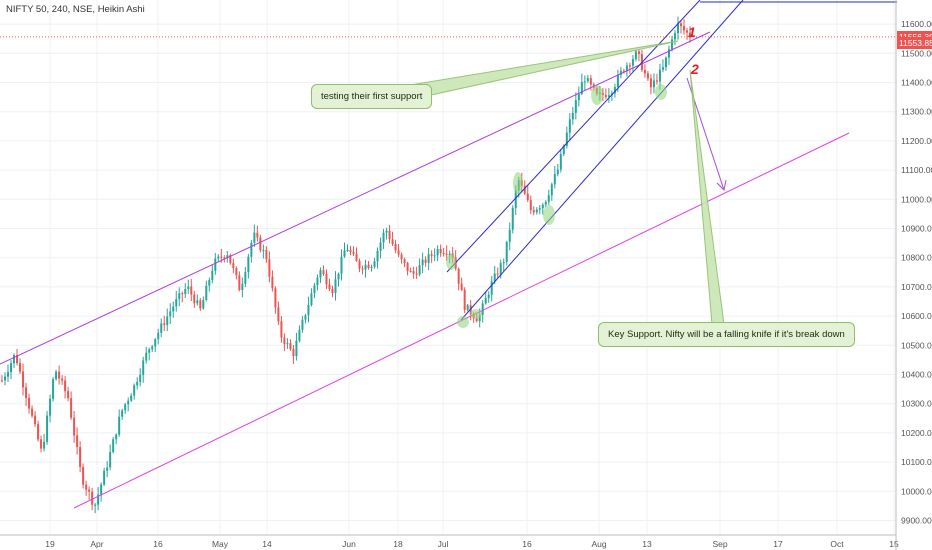  What do you see at coordinates (778, 544) in the screenshot?
I see `x-tick-label: 17` at bounding box center [778, 544].